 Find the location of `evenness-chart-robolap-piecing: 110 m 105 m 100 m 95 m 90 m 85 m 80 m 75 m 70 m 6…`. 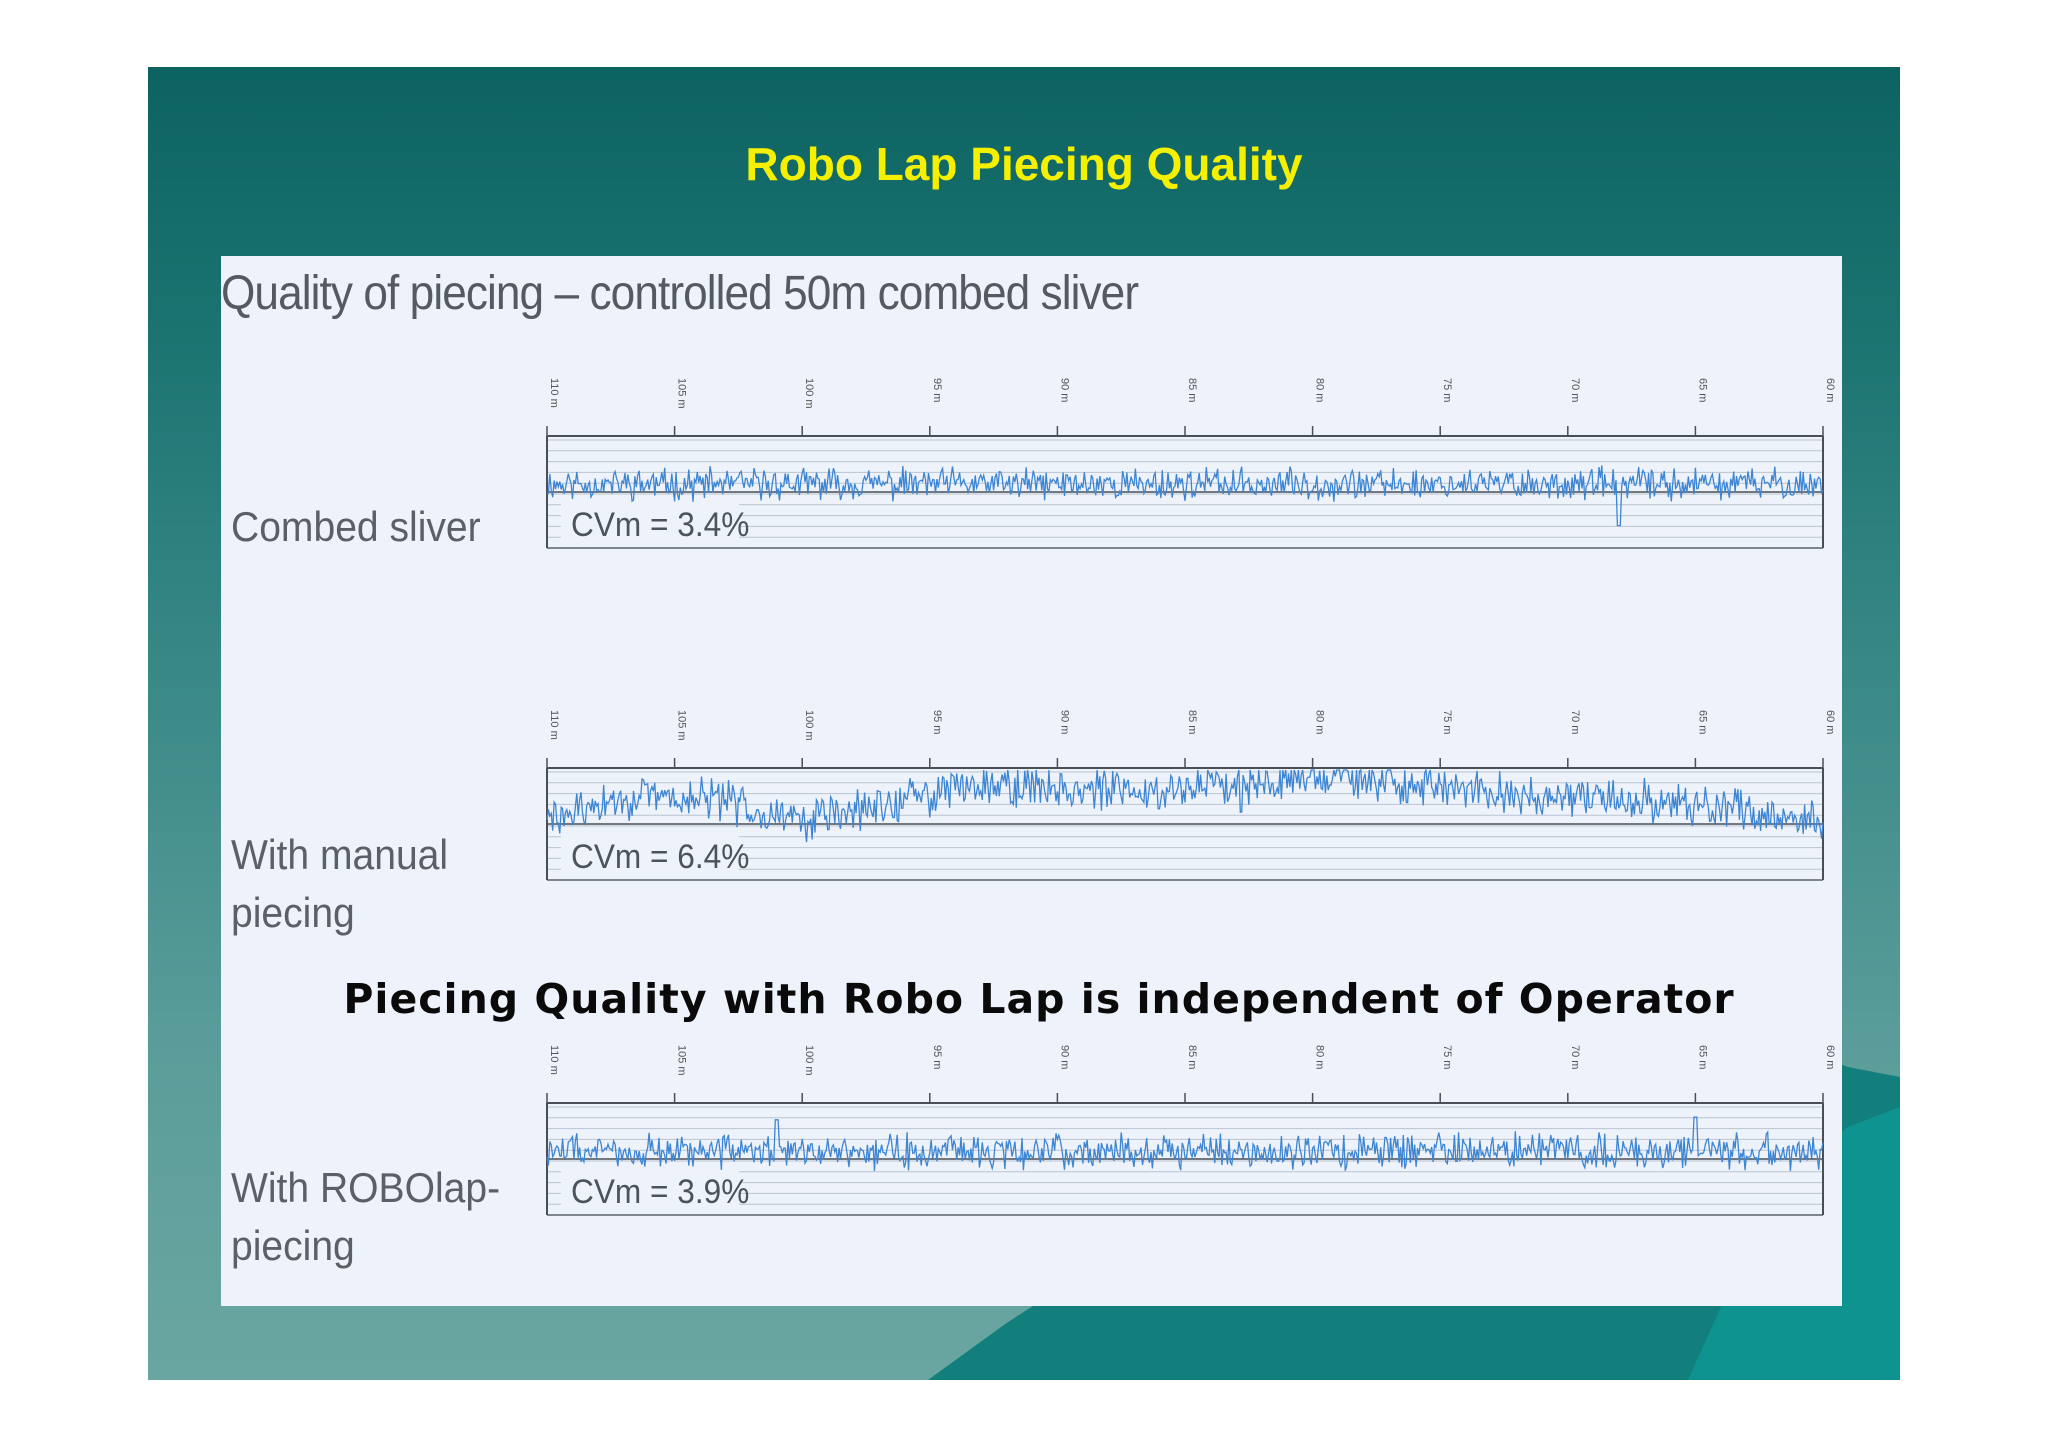

evenness-chart-robolap-piecing: 110 m 105 m 100 m 95 m 90 m 85 m 80 m 75 m 70 m 6… is located at coordinates (1191, 1130).